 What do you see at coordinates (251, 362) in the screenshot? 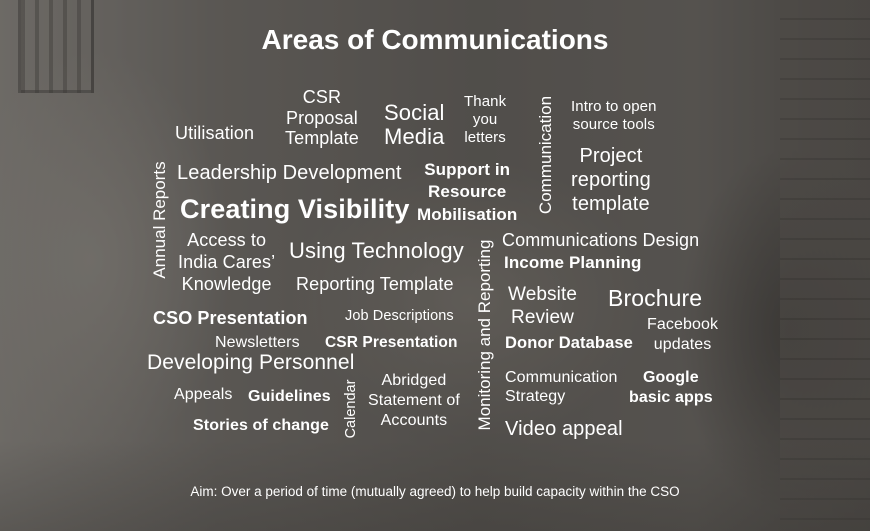
I see `word-developing-personnel: Developing Personnel` at bounding box center [251, 362].